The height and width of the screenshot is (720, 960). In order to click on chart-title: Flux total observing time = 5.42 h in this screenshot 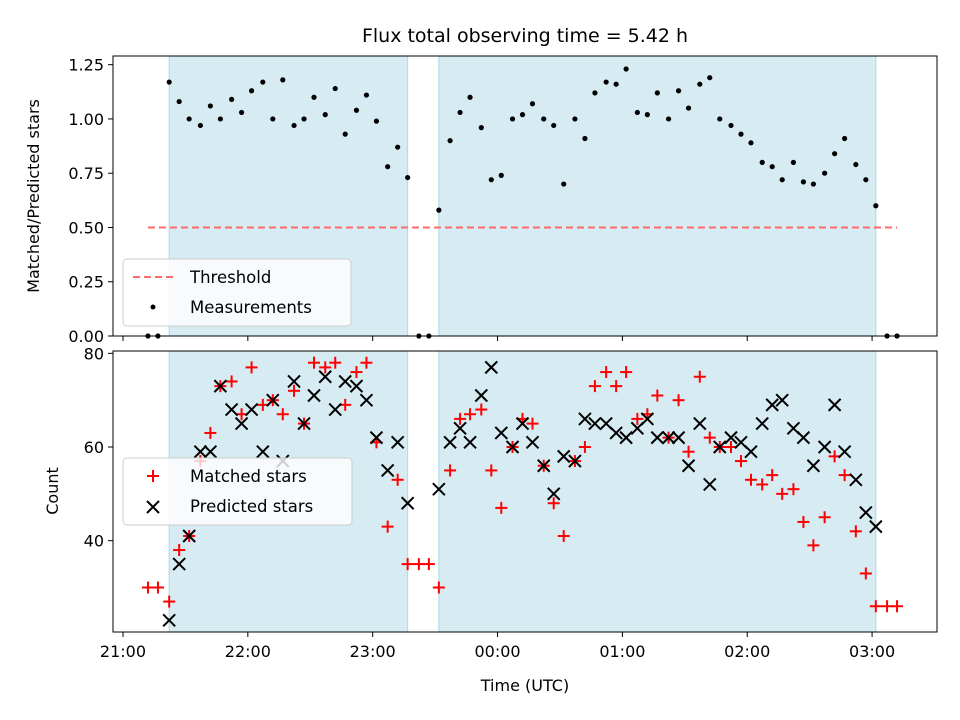, I will do `click(525, 36)`.